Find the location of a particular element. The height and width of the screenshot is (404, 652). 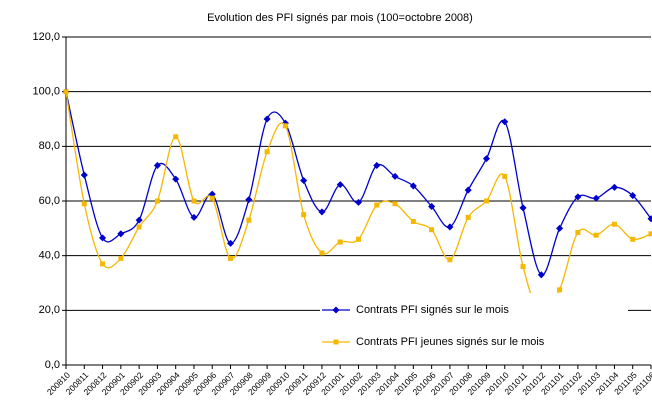

y-tick-label: 60,0 is located at coordinates (49, 201).